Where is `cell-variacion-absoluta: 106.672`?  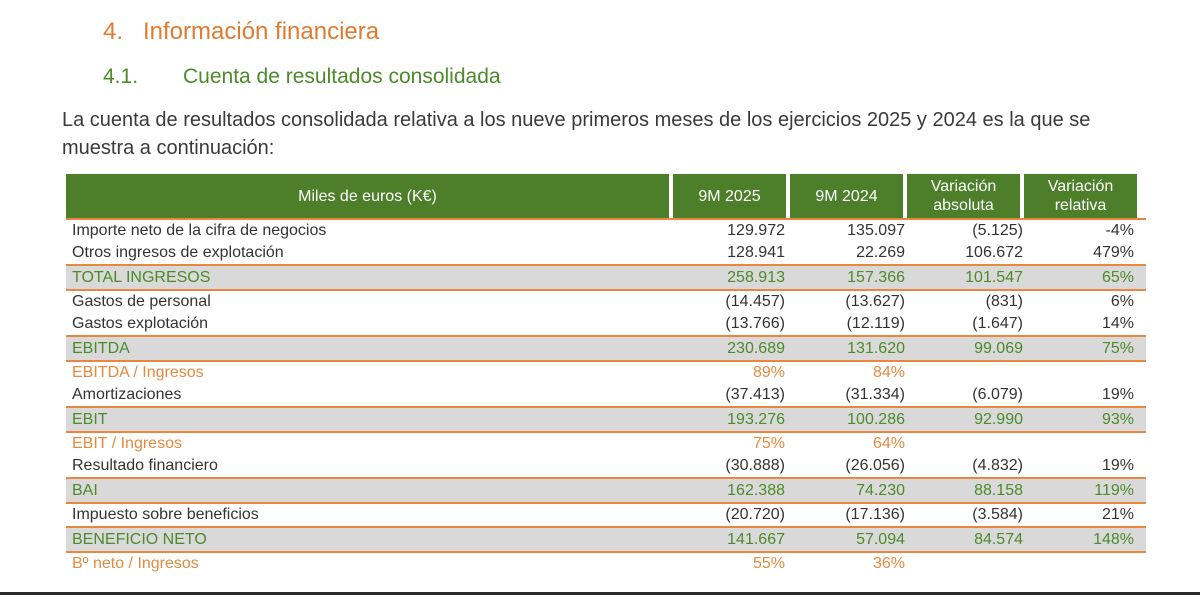 cell-variacion-absoluta: 106.672 is located at coordinates (994, 252).